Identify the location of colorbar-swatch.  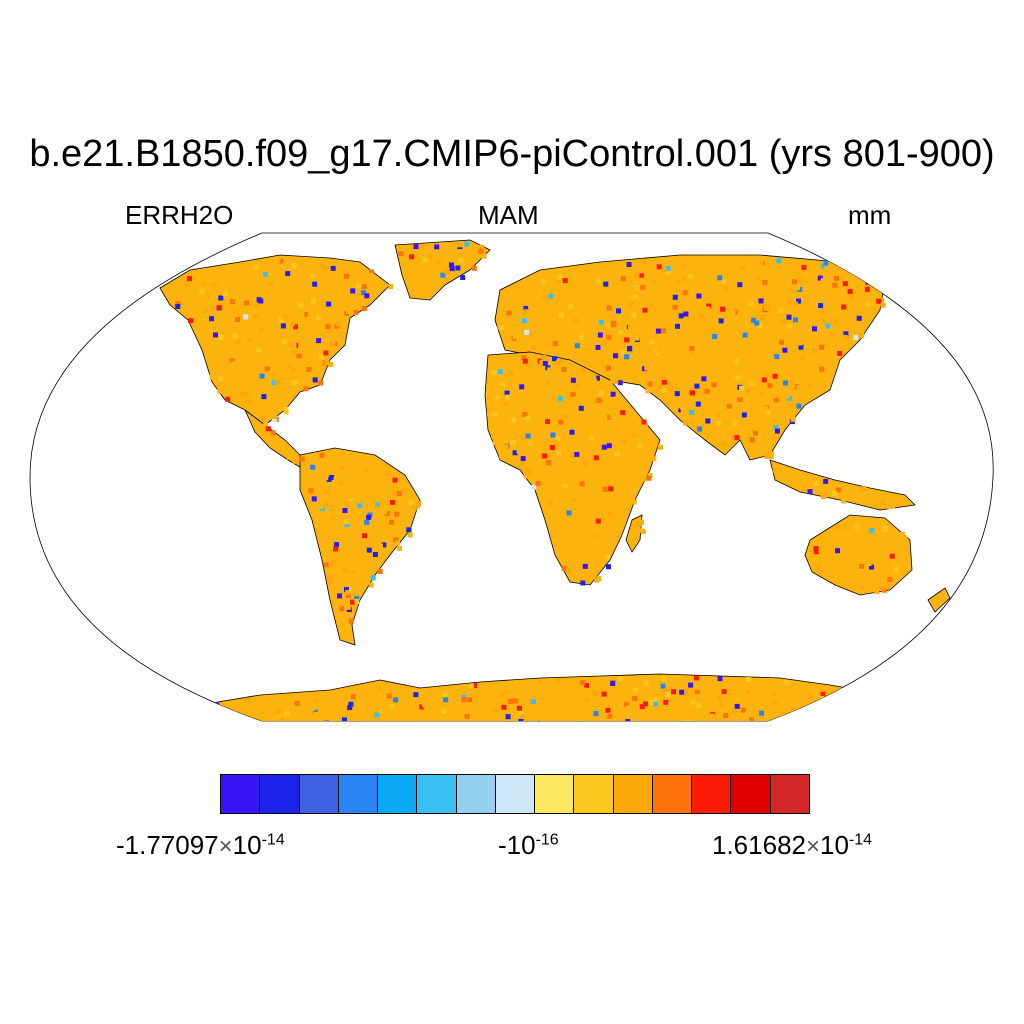
(712, 794).